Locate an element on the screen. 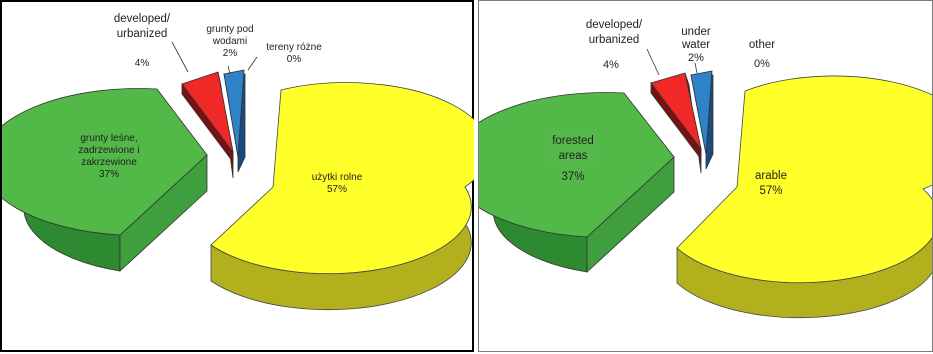 The image size is (933, 354). label-arable: arable 57% is located at coordinates (771, 184).